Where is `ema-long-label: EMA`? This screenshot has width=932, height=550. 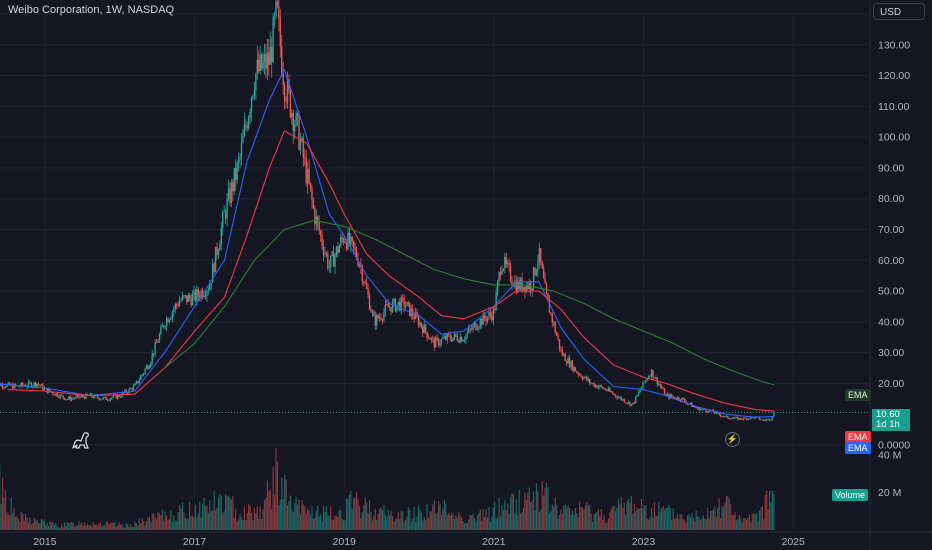 ema-long-label: EMA is located at coordinates (858, 395).